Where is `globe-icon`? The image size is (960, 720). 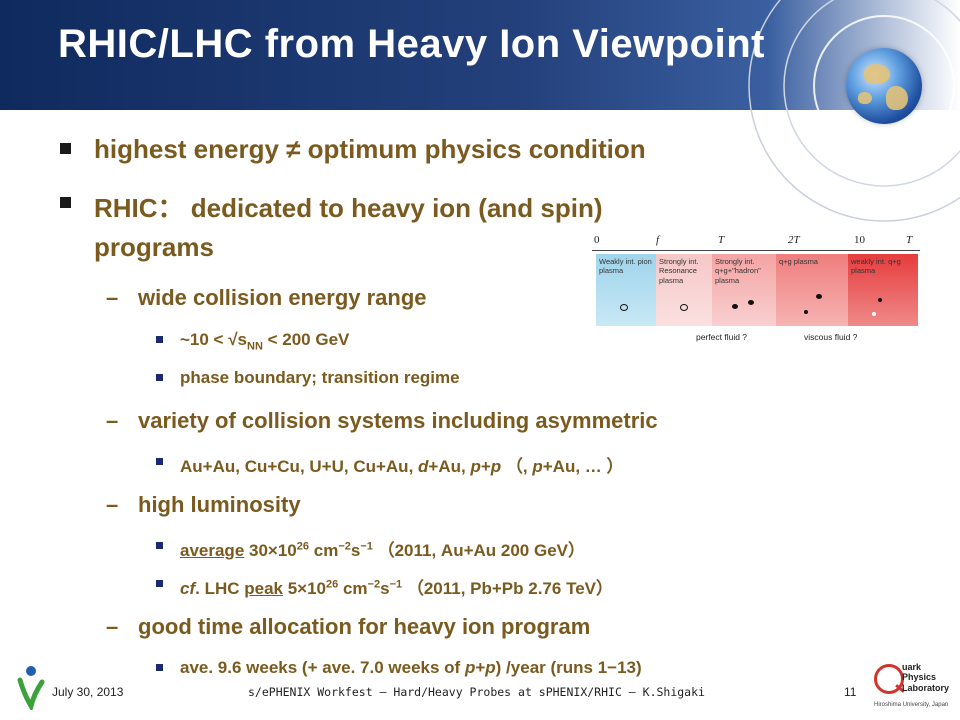 globe-icon is located at coordinates (884, 86).